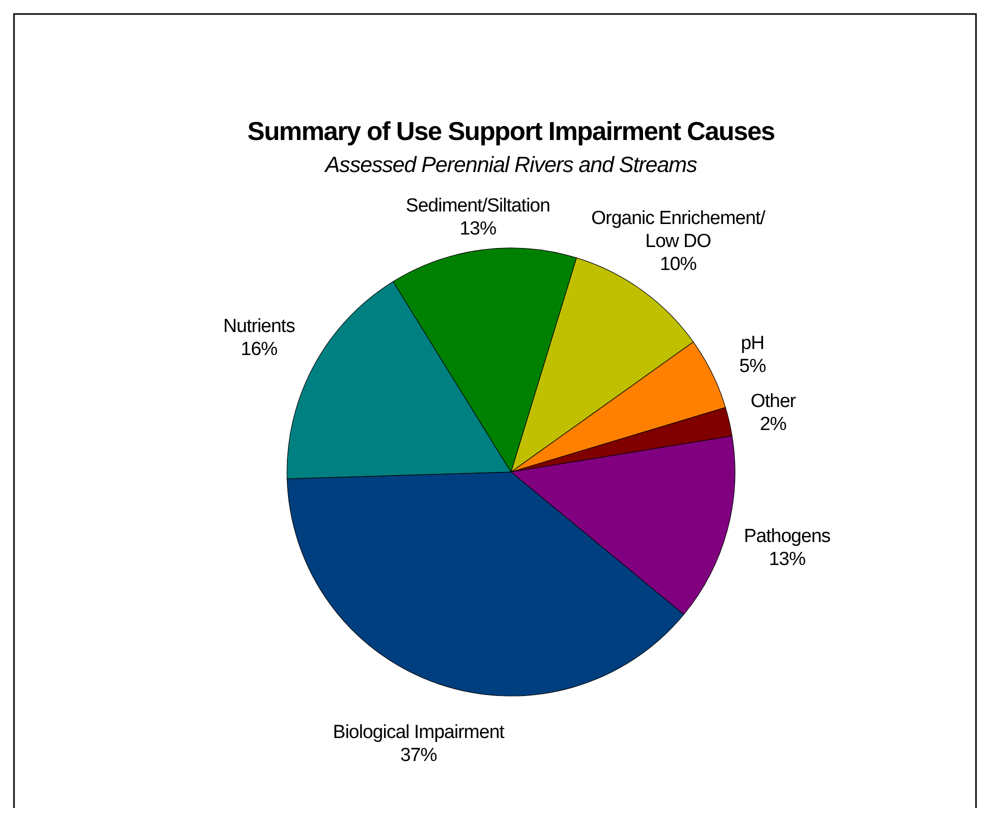 The image size is (984, 813). Describe the element at coordinates (787, 537) in the screenshot. I see `slice-label: Pathogens` at that location.